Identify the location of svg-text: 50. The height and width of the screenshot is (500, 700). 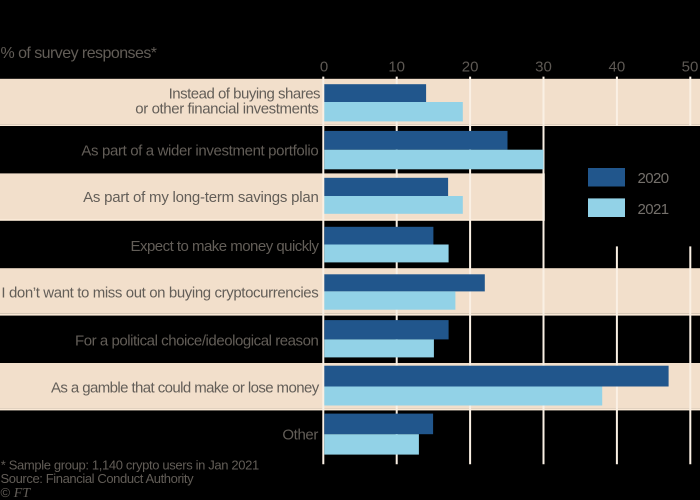
(690, 67).